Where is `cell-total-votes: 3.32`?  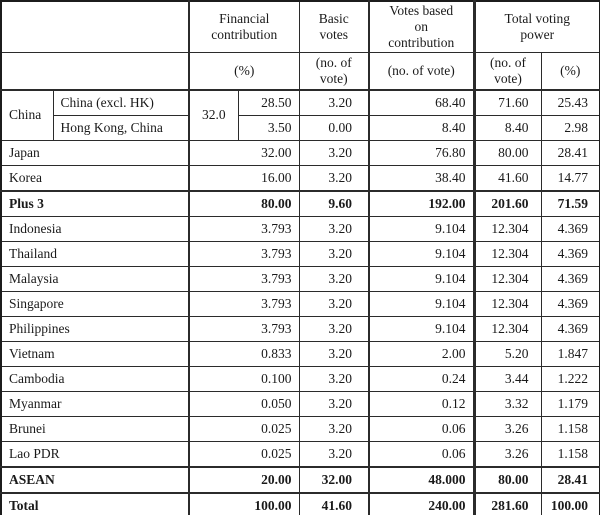 cell-total-votes: 3.32 is located at coordinates (507, 404).